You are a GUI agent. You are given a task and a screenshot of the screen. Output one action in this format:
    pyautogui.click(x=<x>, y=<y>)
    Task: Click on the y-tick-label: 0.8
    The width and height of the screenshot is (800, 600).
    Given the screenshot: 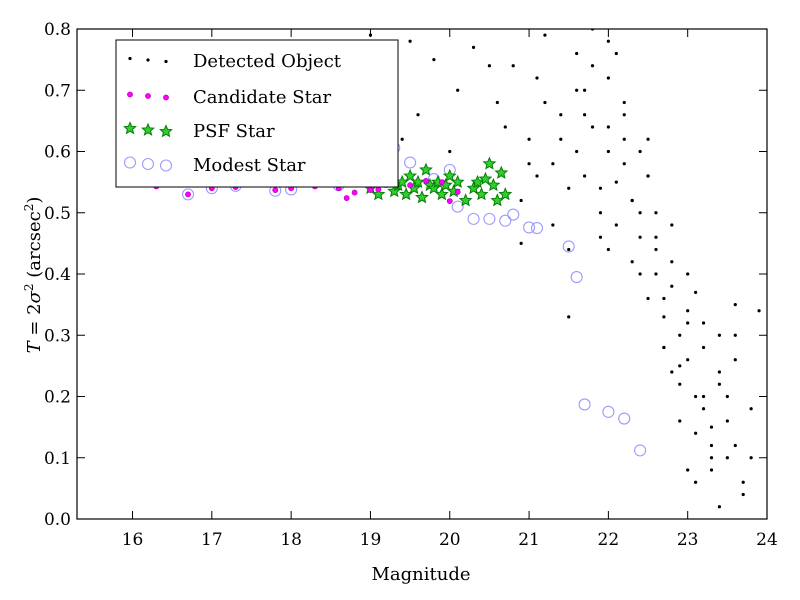 What is the action you would take?
    pyautogui.click(x=57, y=30)
    